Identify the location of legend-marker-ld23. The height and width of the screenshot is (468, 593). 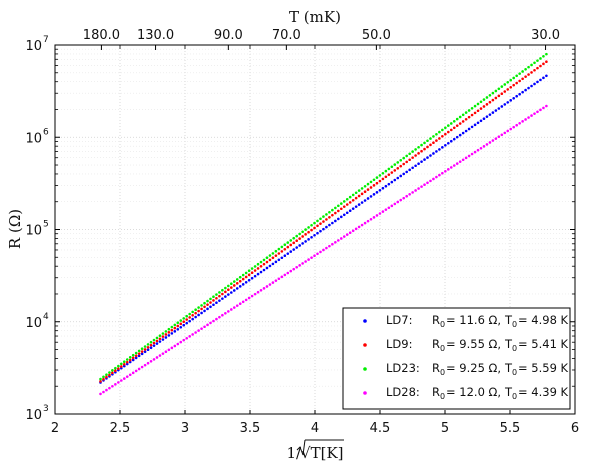
(365, 369).